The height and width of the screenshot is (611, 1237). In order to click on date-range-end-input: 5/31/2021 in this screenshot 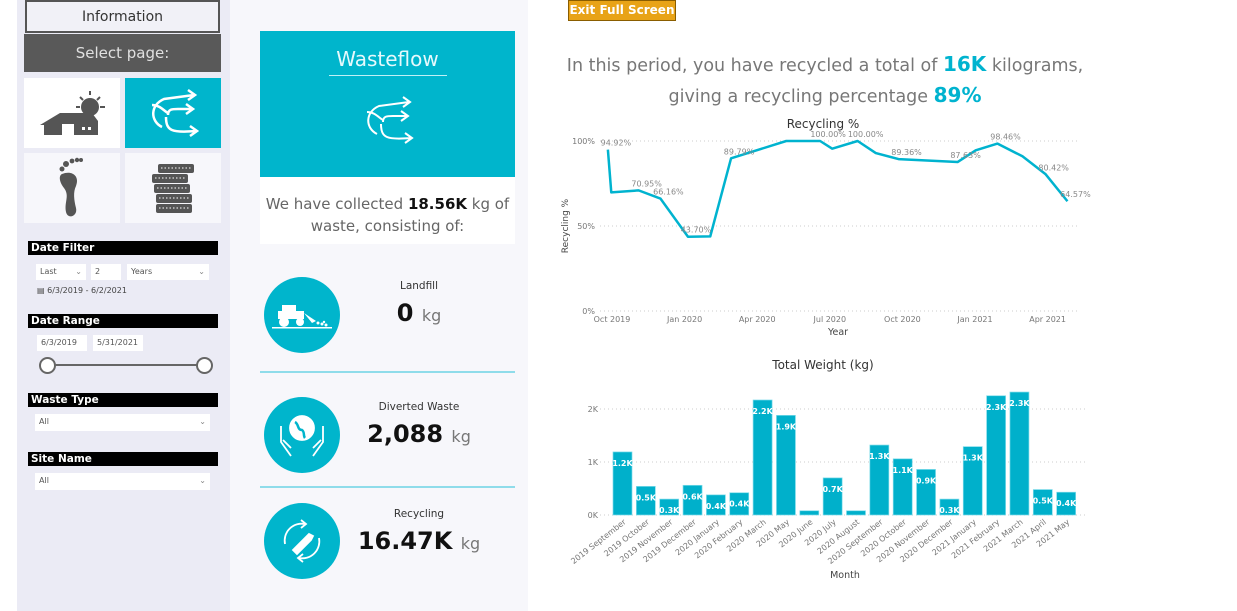, I will do `click(118, 343)`.